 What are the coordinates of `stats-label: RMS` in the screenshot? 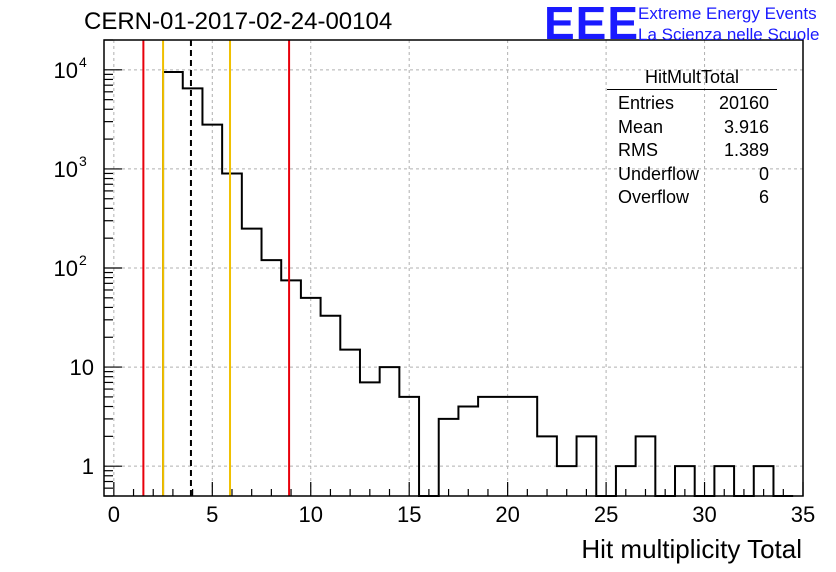 It's located at (638, 150).